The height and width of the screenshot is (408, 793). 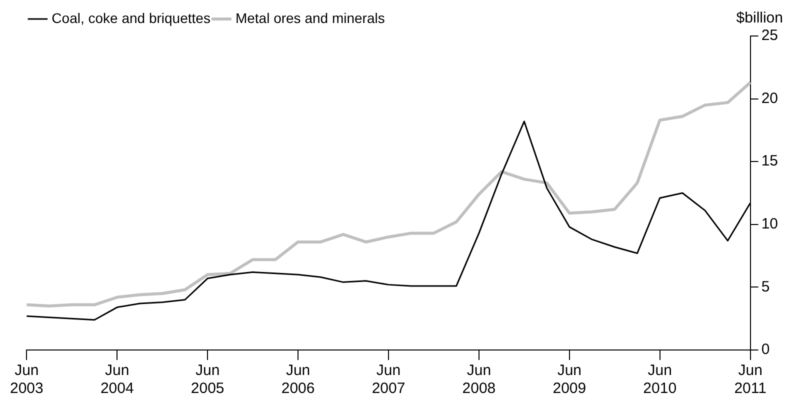 What do you see at coordinates (769, 224) in the screenshot?
I see `y-tick-label: 10` at bounding box center [769, 224].